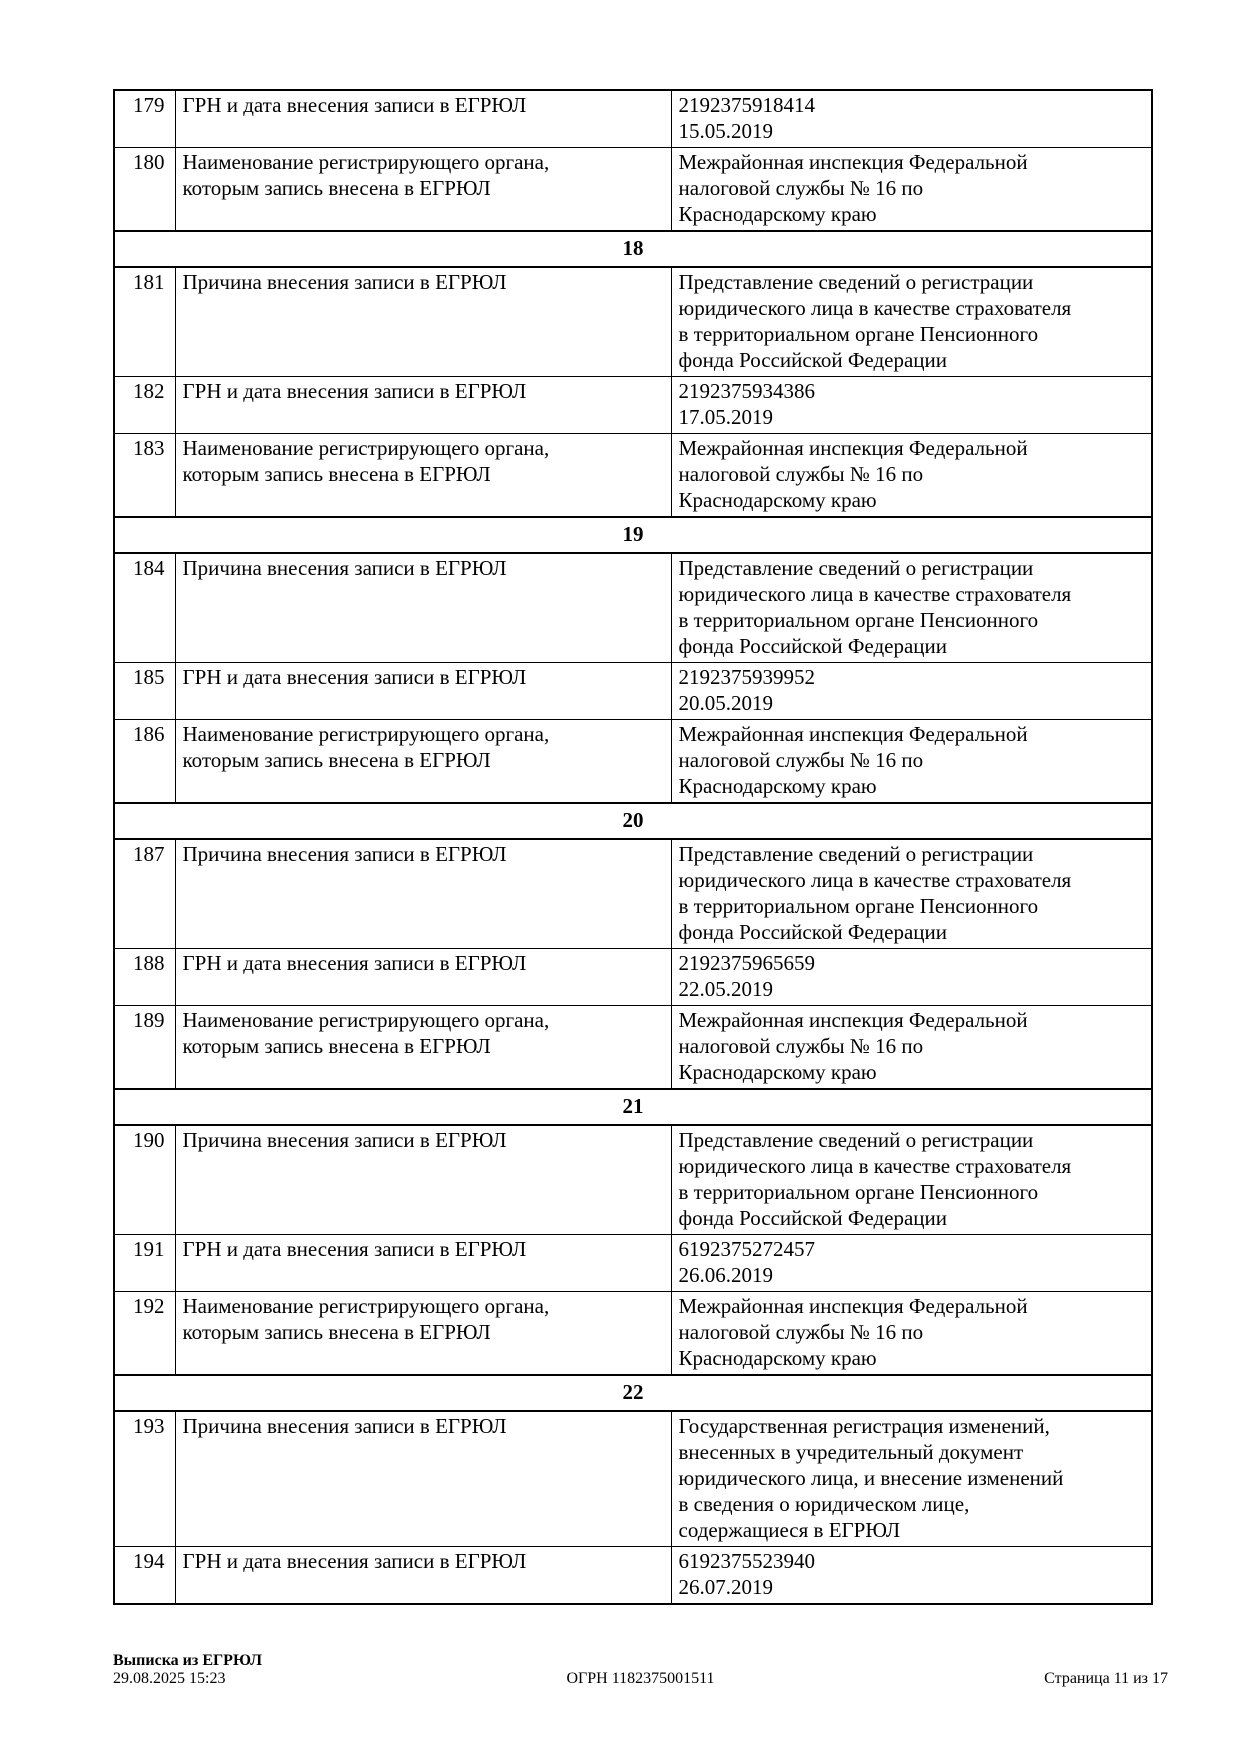 Image resolution: width=1240 pixels, height=1755 pixels. I want to click on section-header-row: 22, so click(633, 1393).